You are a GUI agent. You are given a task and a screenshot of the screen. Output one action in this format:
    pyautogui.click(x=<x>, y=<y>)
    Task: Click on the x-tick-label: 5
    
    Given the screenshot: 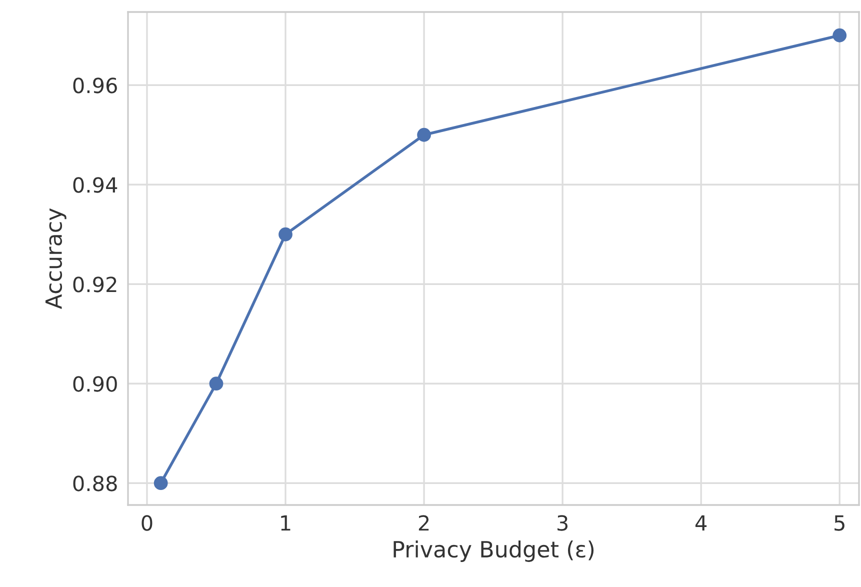 What is the action you would take?
    pyautogui.click(x=839, y=523)
    